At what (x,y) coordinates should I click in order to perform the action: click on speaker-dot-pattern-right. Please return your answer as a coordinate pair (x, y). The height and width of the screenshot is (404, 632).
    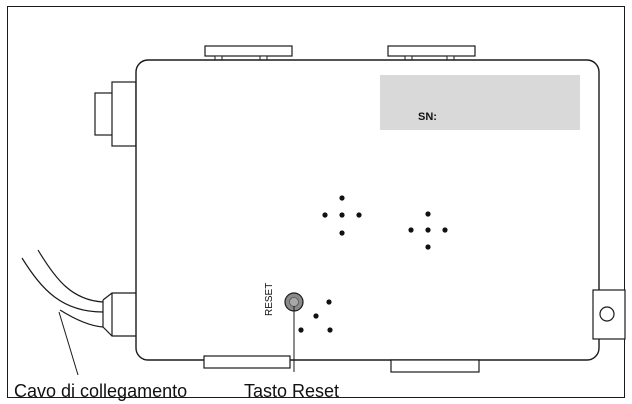
    Looking at the image, I should click on (428, 230).